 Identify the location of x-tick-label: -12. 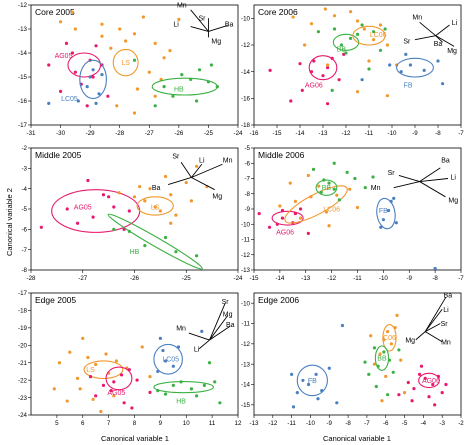
(347, 133).